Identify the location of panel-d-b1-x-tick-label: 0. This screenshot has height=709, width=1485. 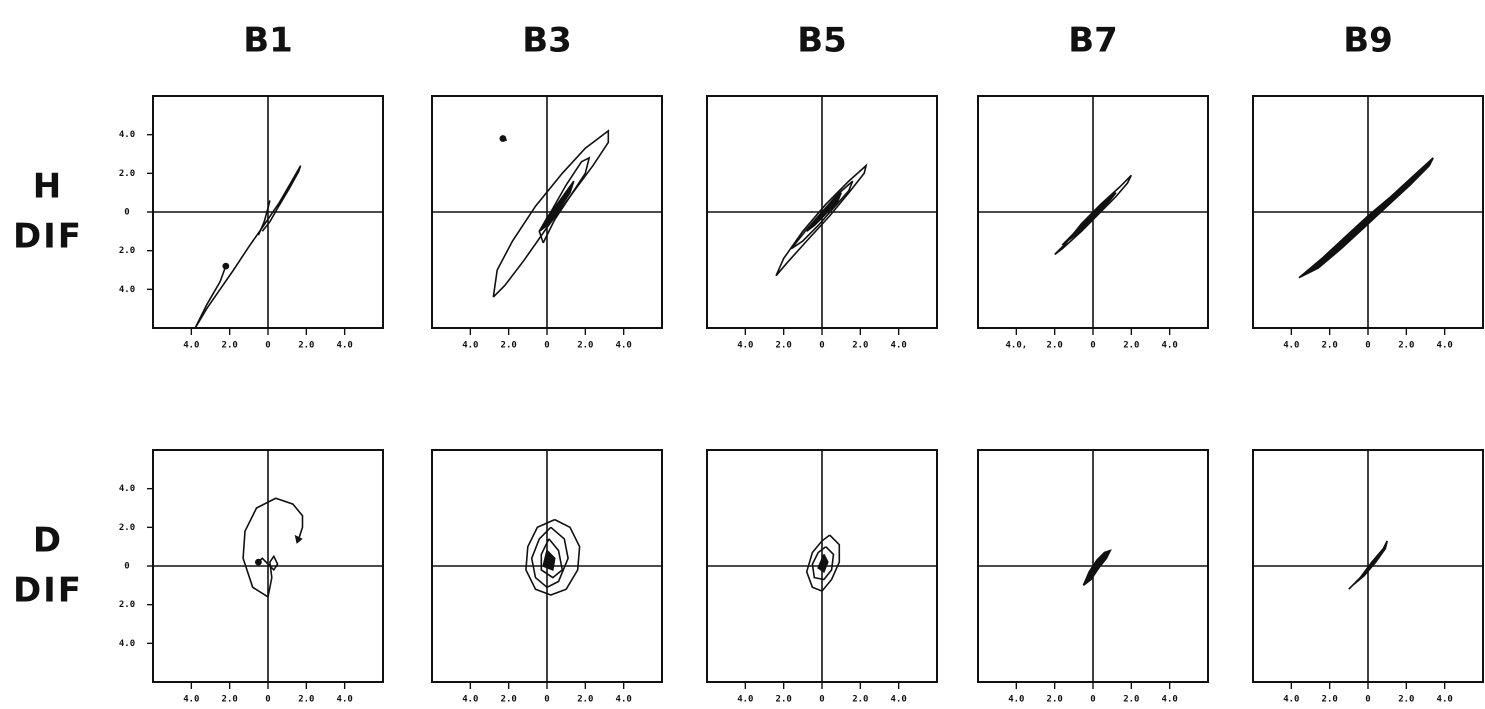
(267, 700).